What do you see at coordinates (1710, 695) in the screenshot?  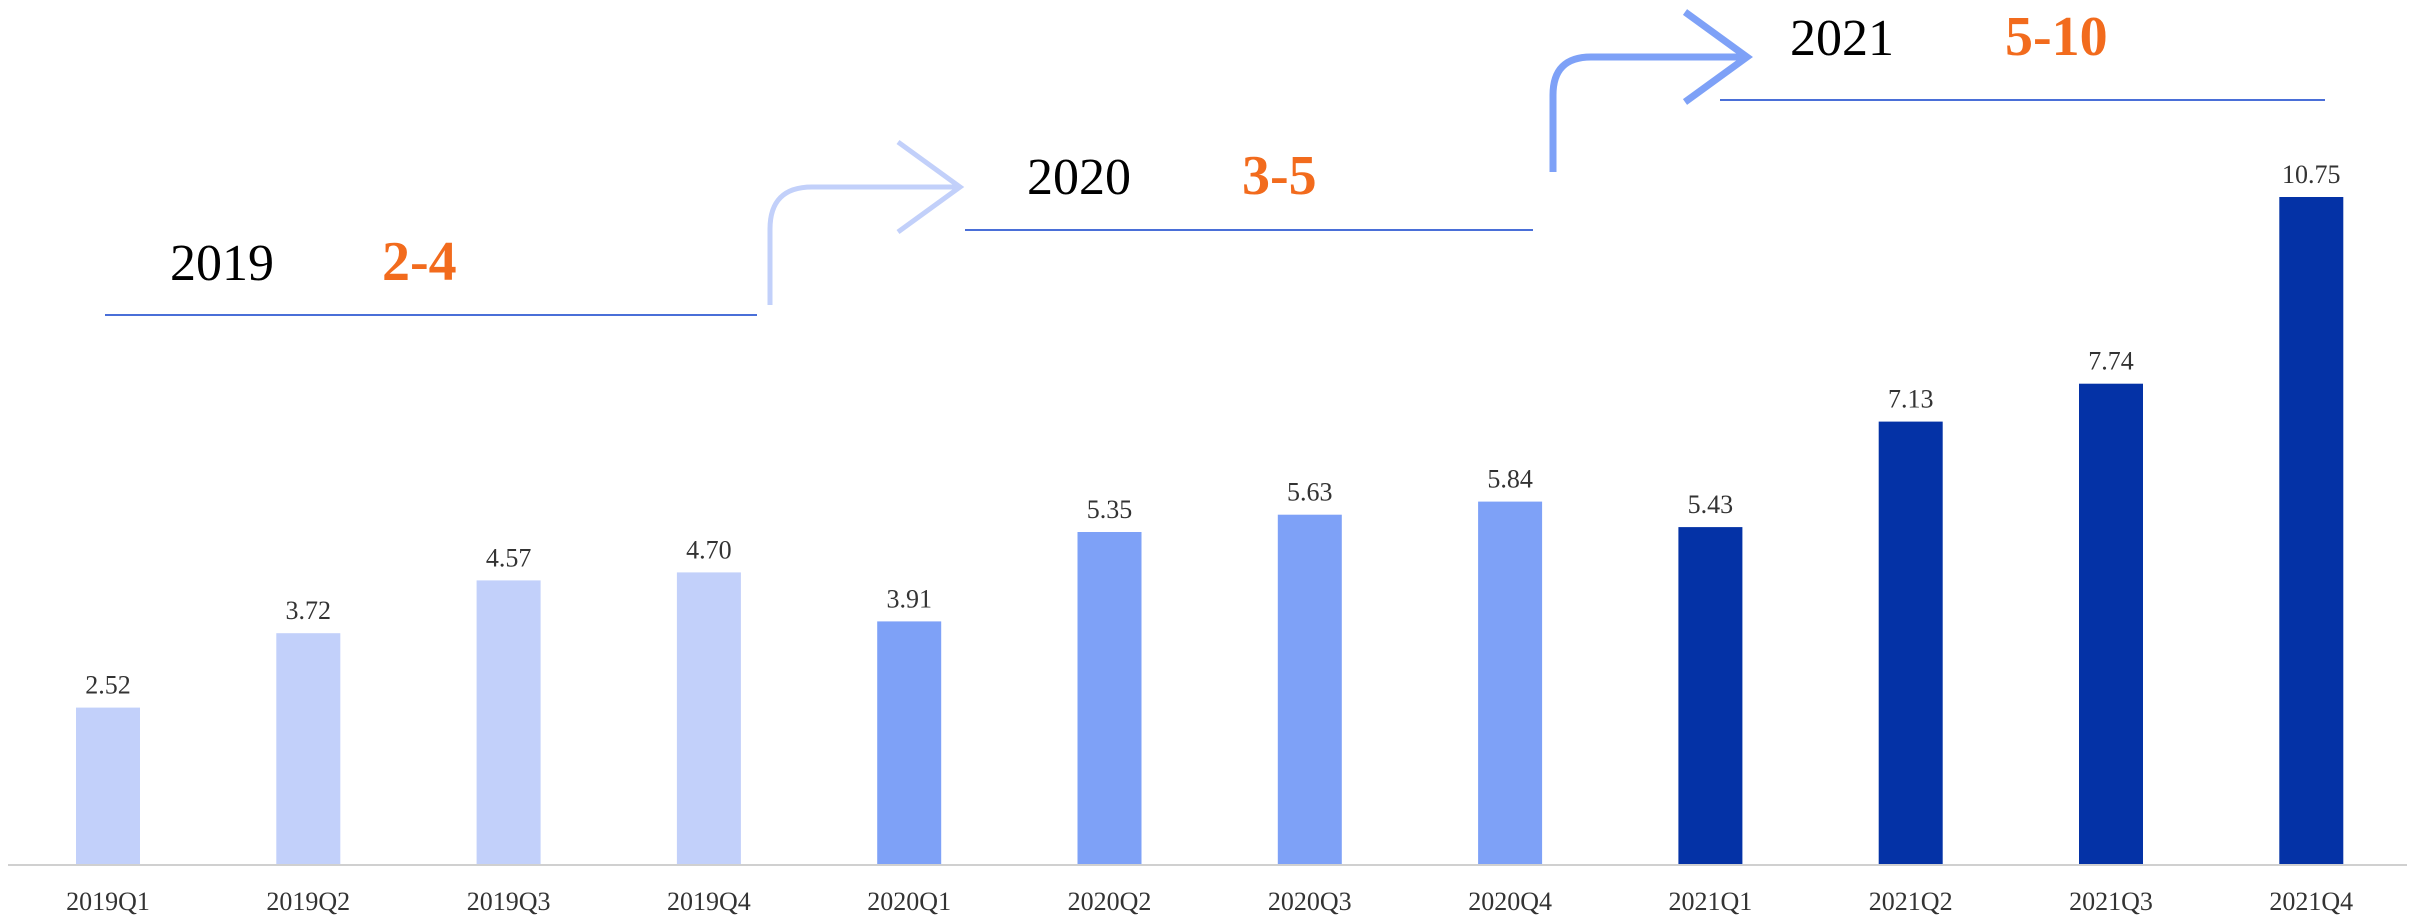 I see `bar-2021Q1` at bounding box center [1710, 695].